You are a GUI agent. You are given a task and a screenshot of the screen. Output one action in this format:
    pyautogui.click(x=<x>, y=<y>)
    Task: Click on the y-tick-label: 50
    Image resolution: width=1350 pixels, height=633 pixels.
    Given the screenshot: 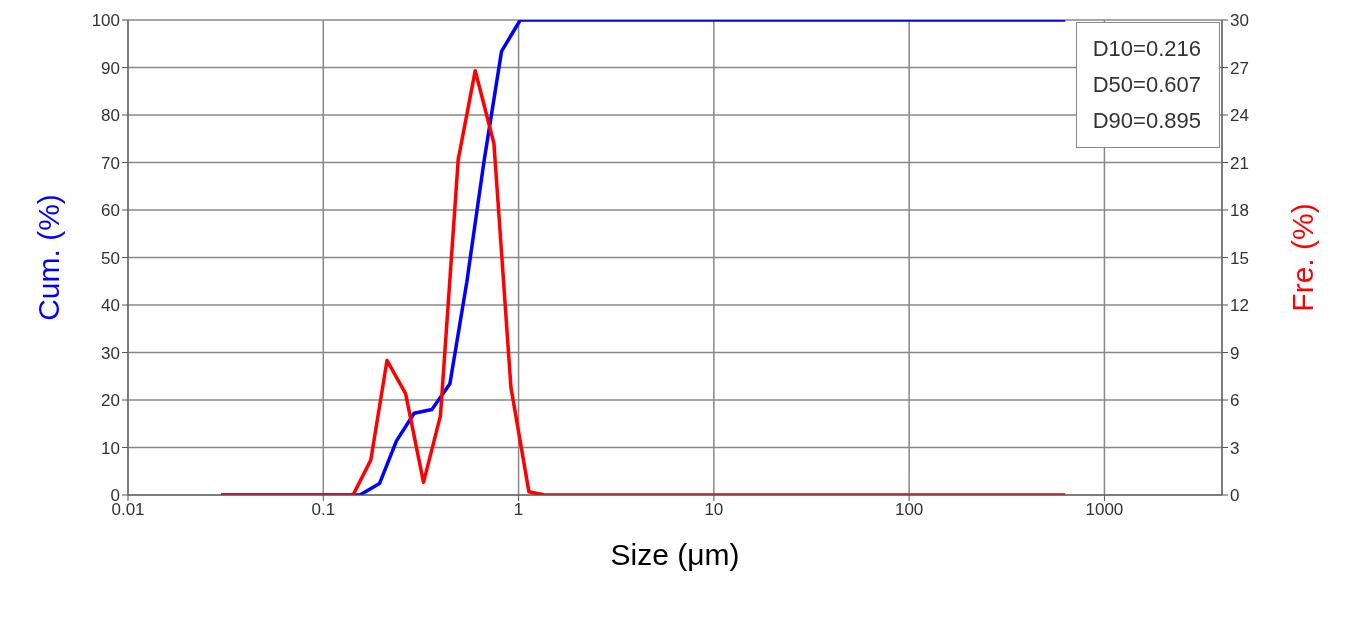 What is the action you would take?
    pyautogui.click(x=110, y=258)
    